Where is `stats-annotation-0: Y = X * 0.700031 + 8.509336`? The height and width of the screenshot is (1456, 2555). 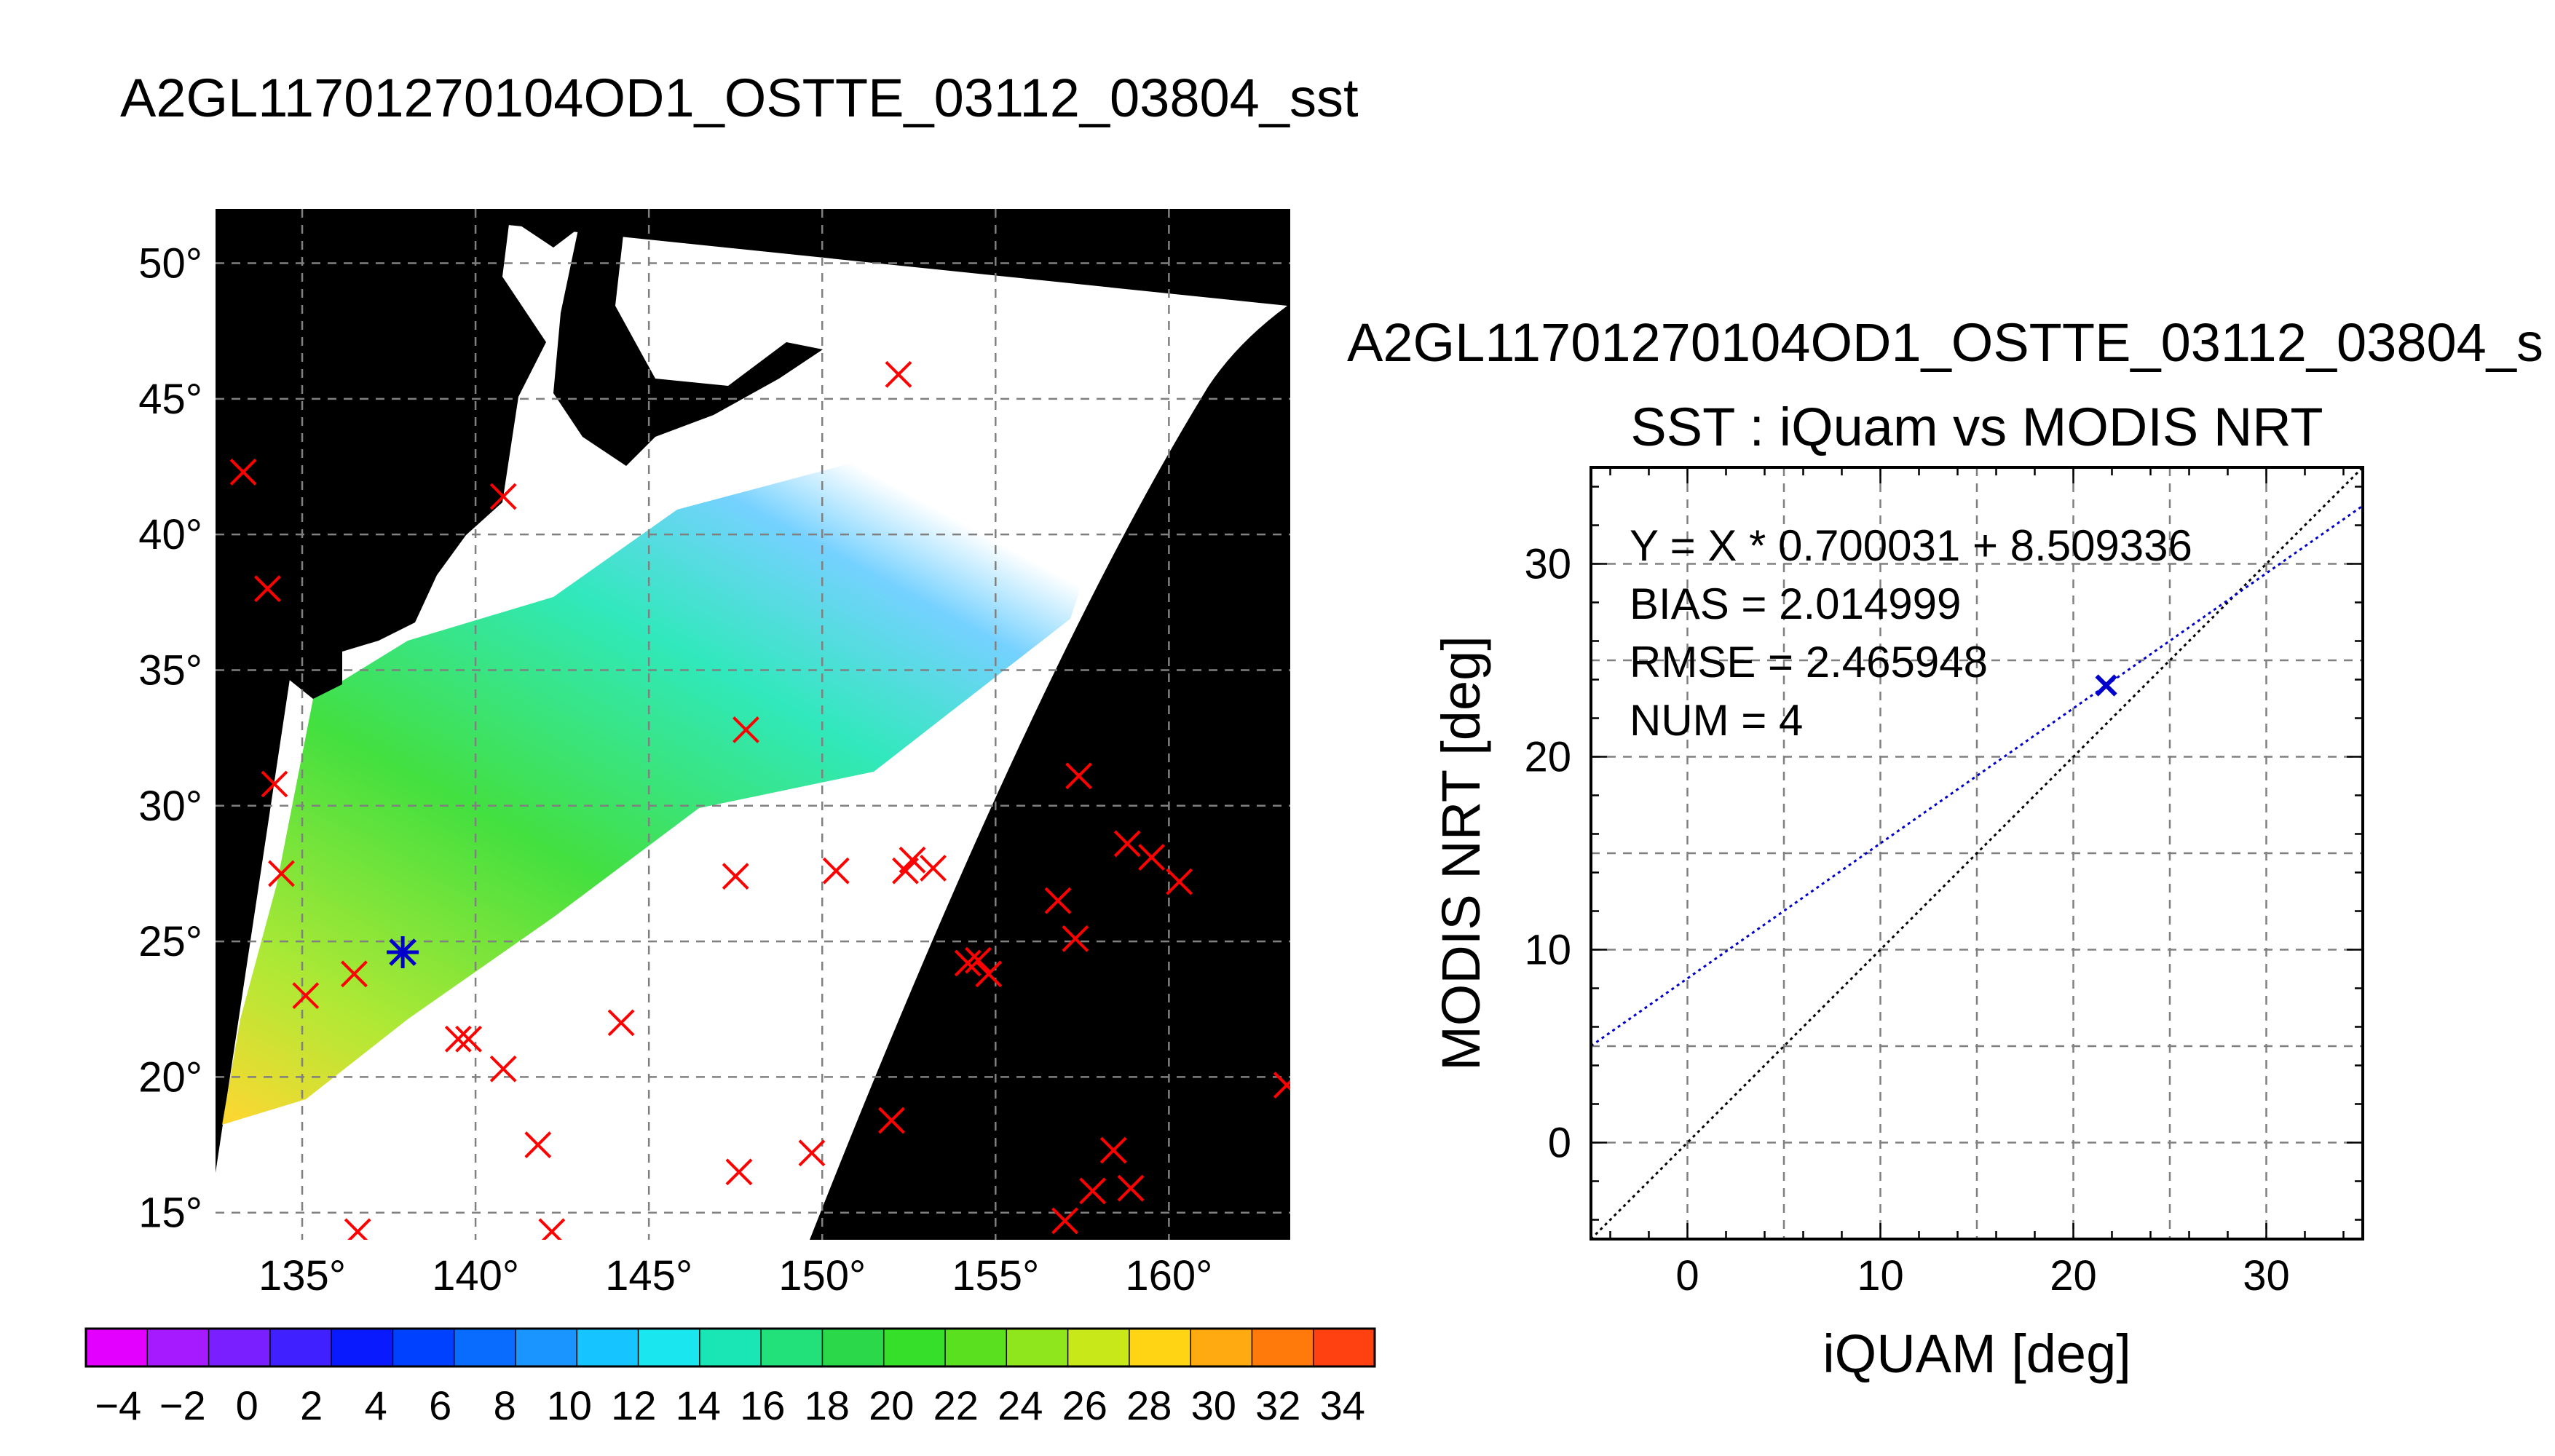 stats-annotation-0: Y = X * 0.700031 + 8.509336 is located at coordinates (1911, 545).